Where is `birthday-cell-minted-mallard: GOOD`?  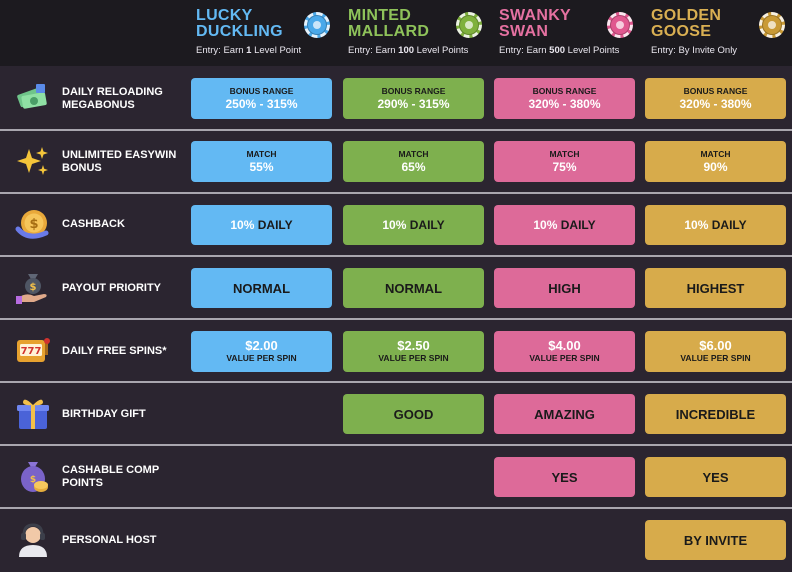
birthday-cell-minted-mallard: GOOD is located at coordinates (413, 414).